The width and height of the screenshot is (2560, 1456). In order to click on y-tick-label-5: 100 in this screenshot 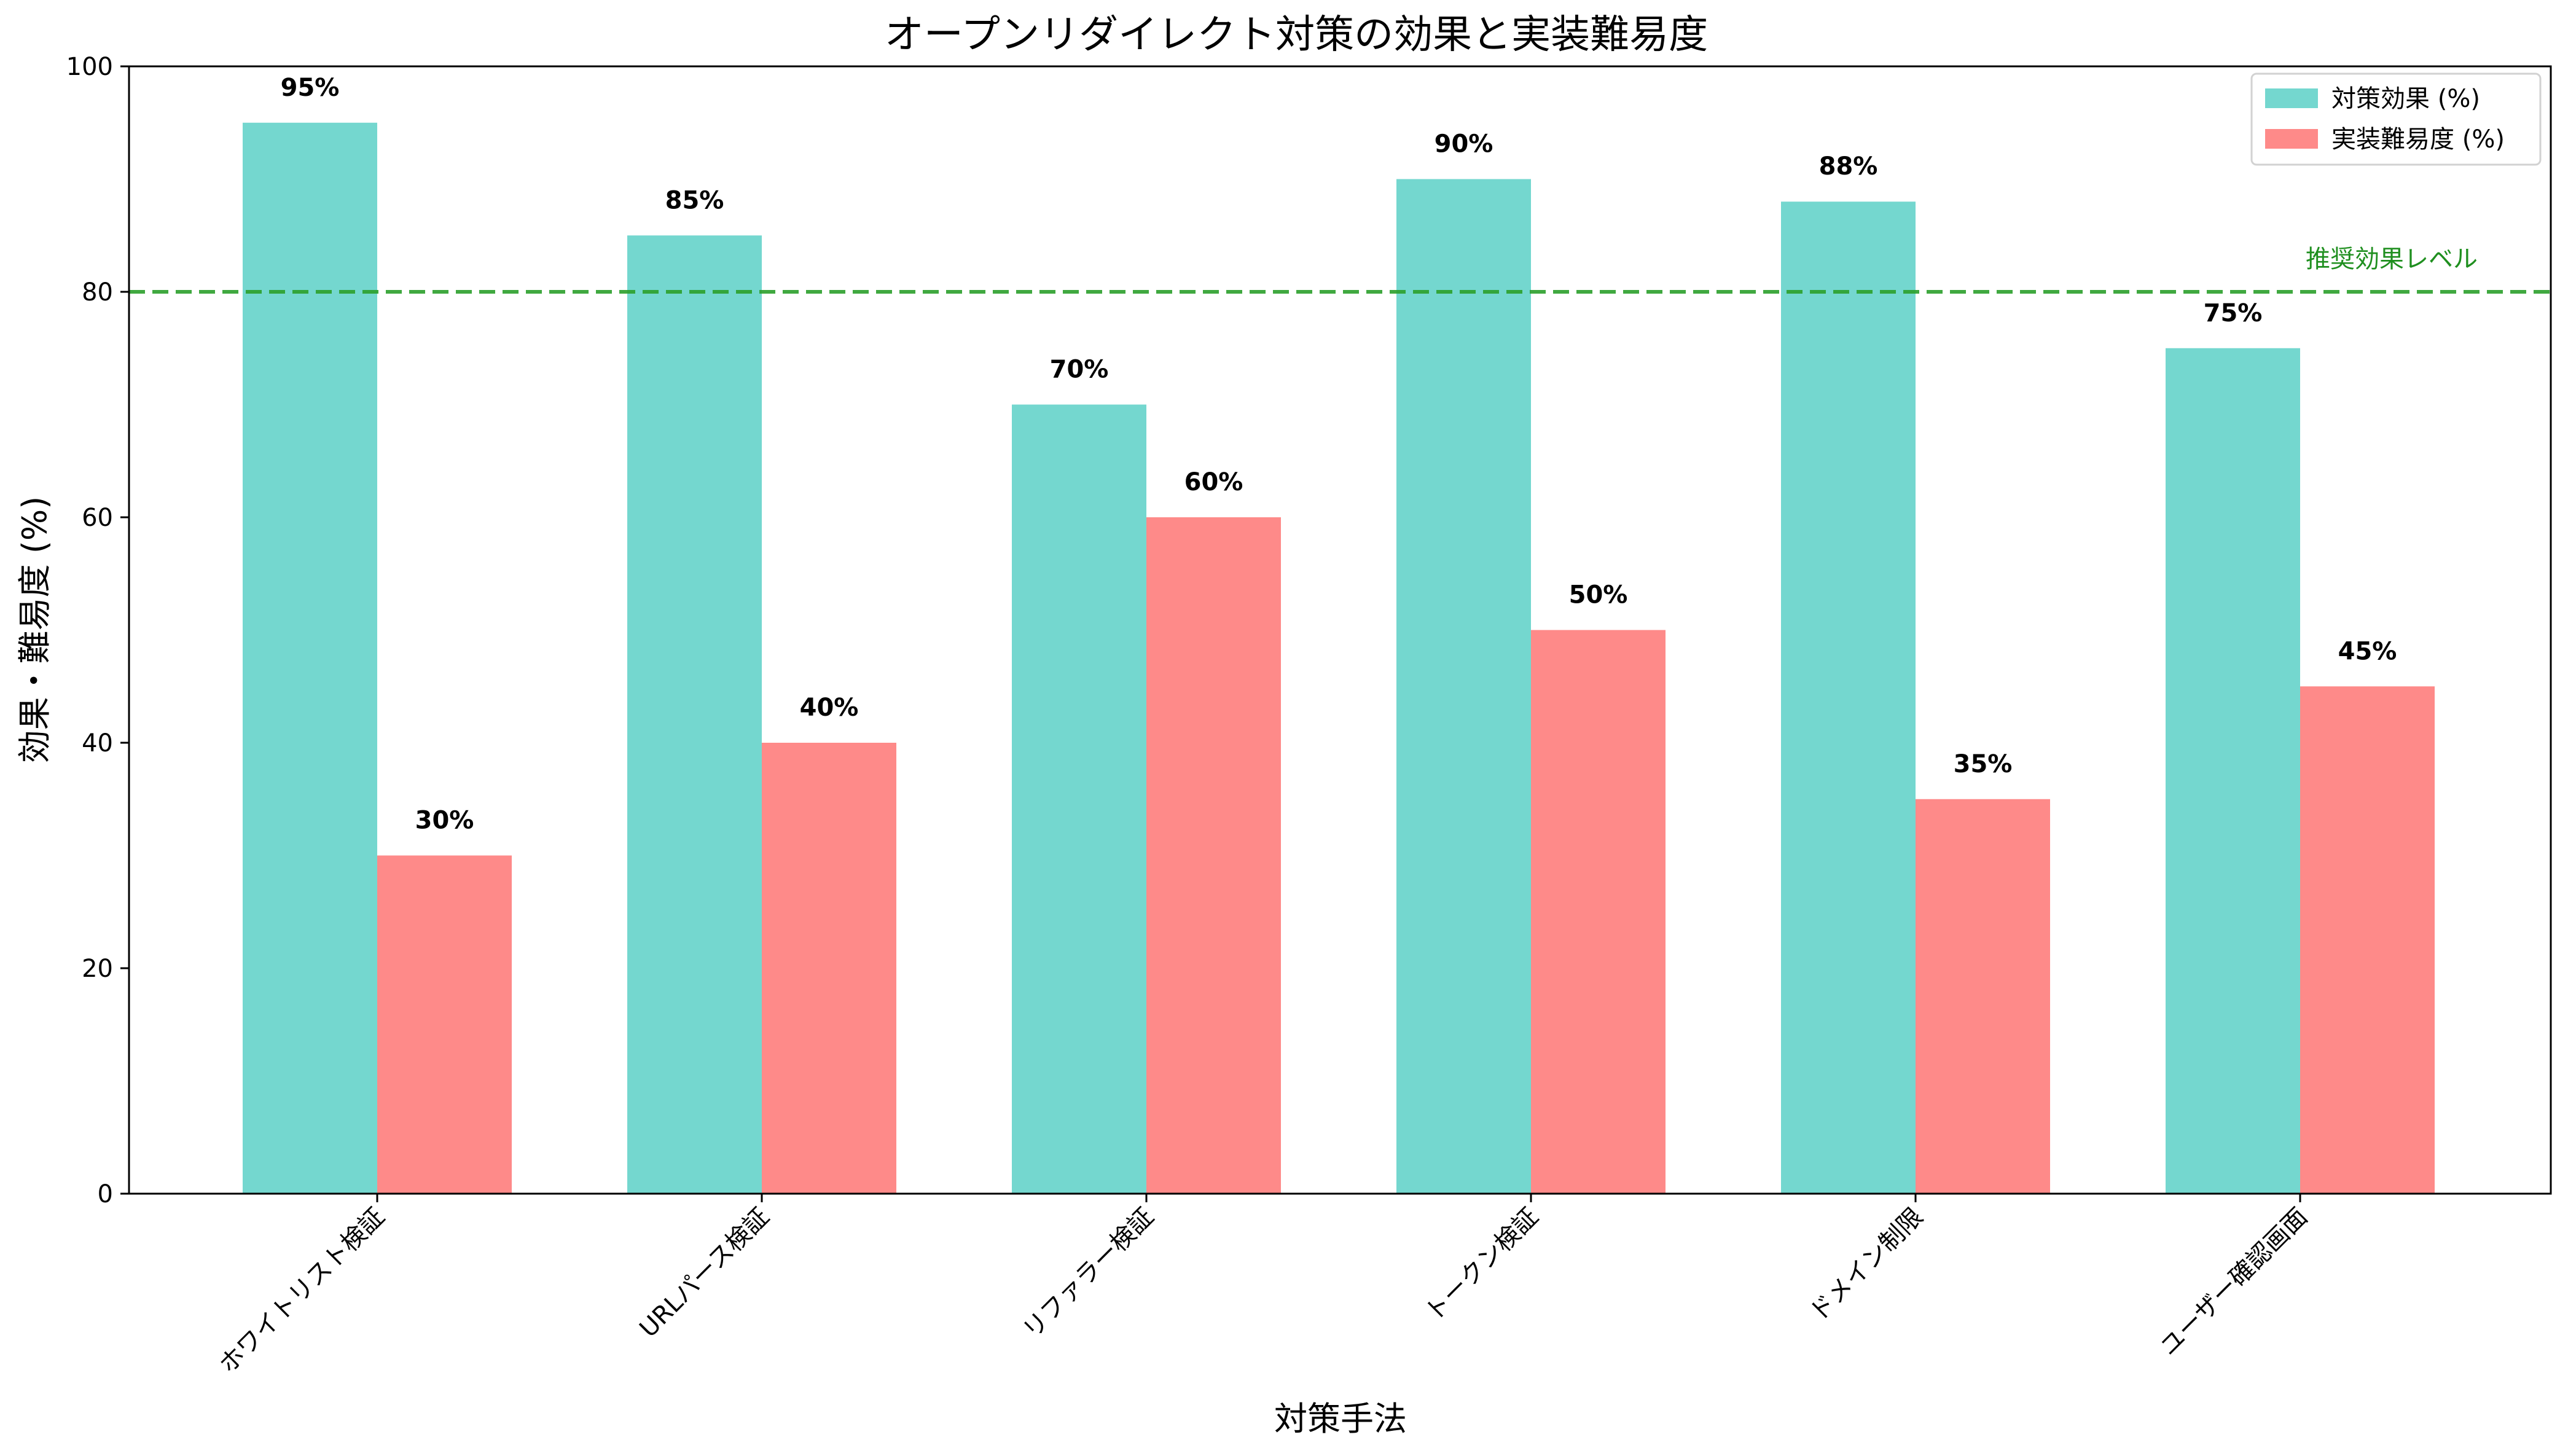, I will do `click(89, 67)`.